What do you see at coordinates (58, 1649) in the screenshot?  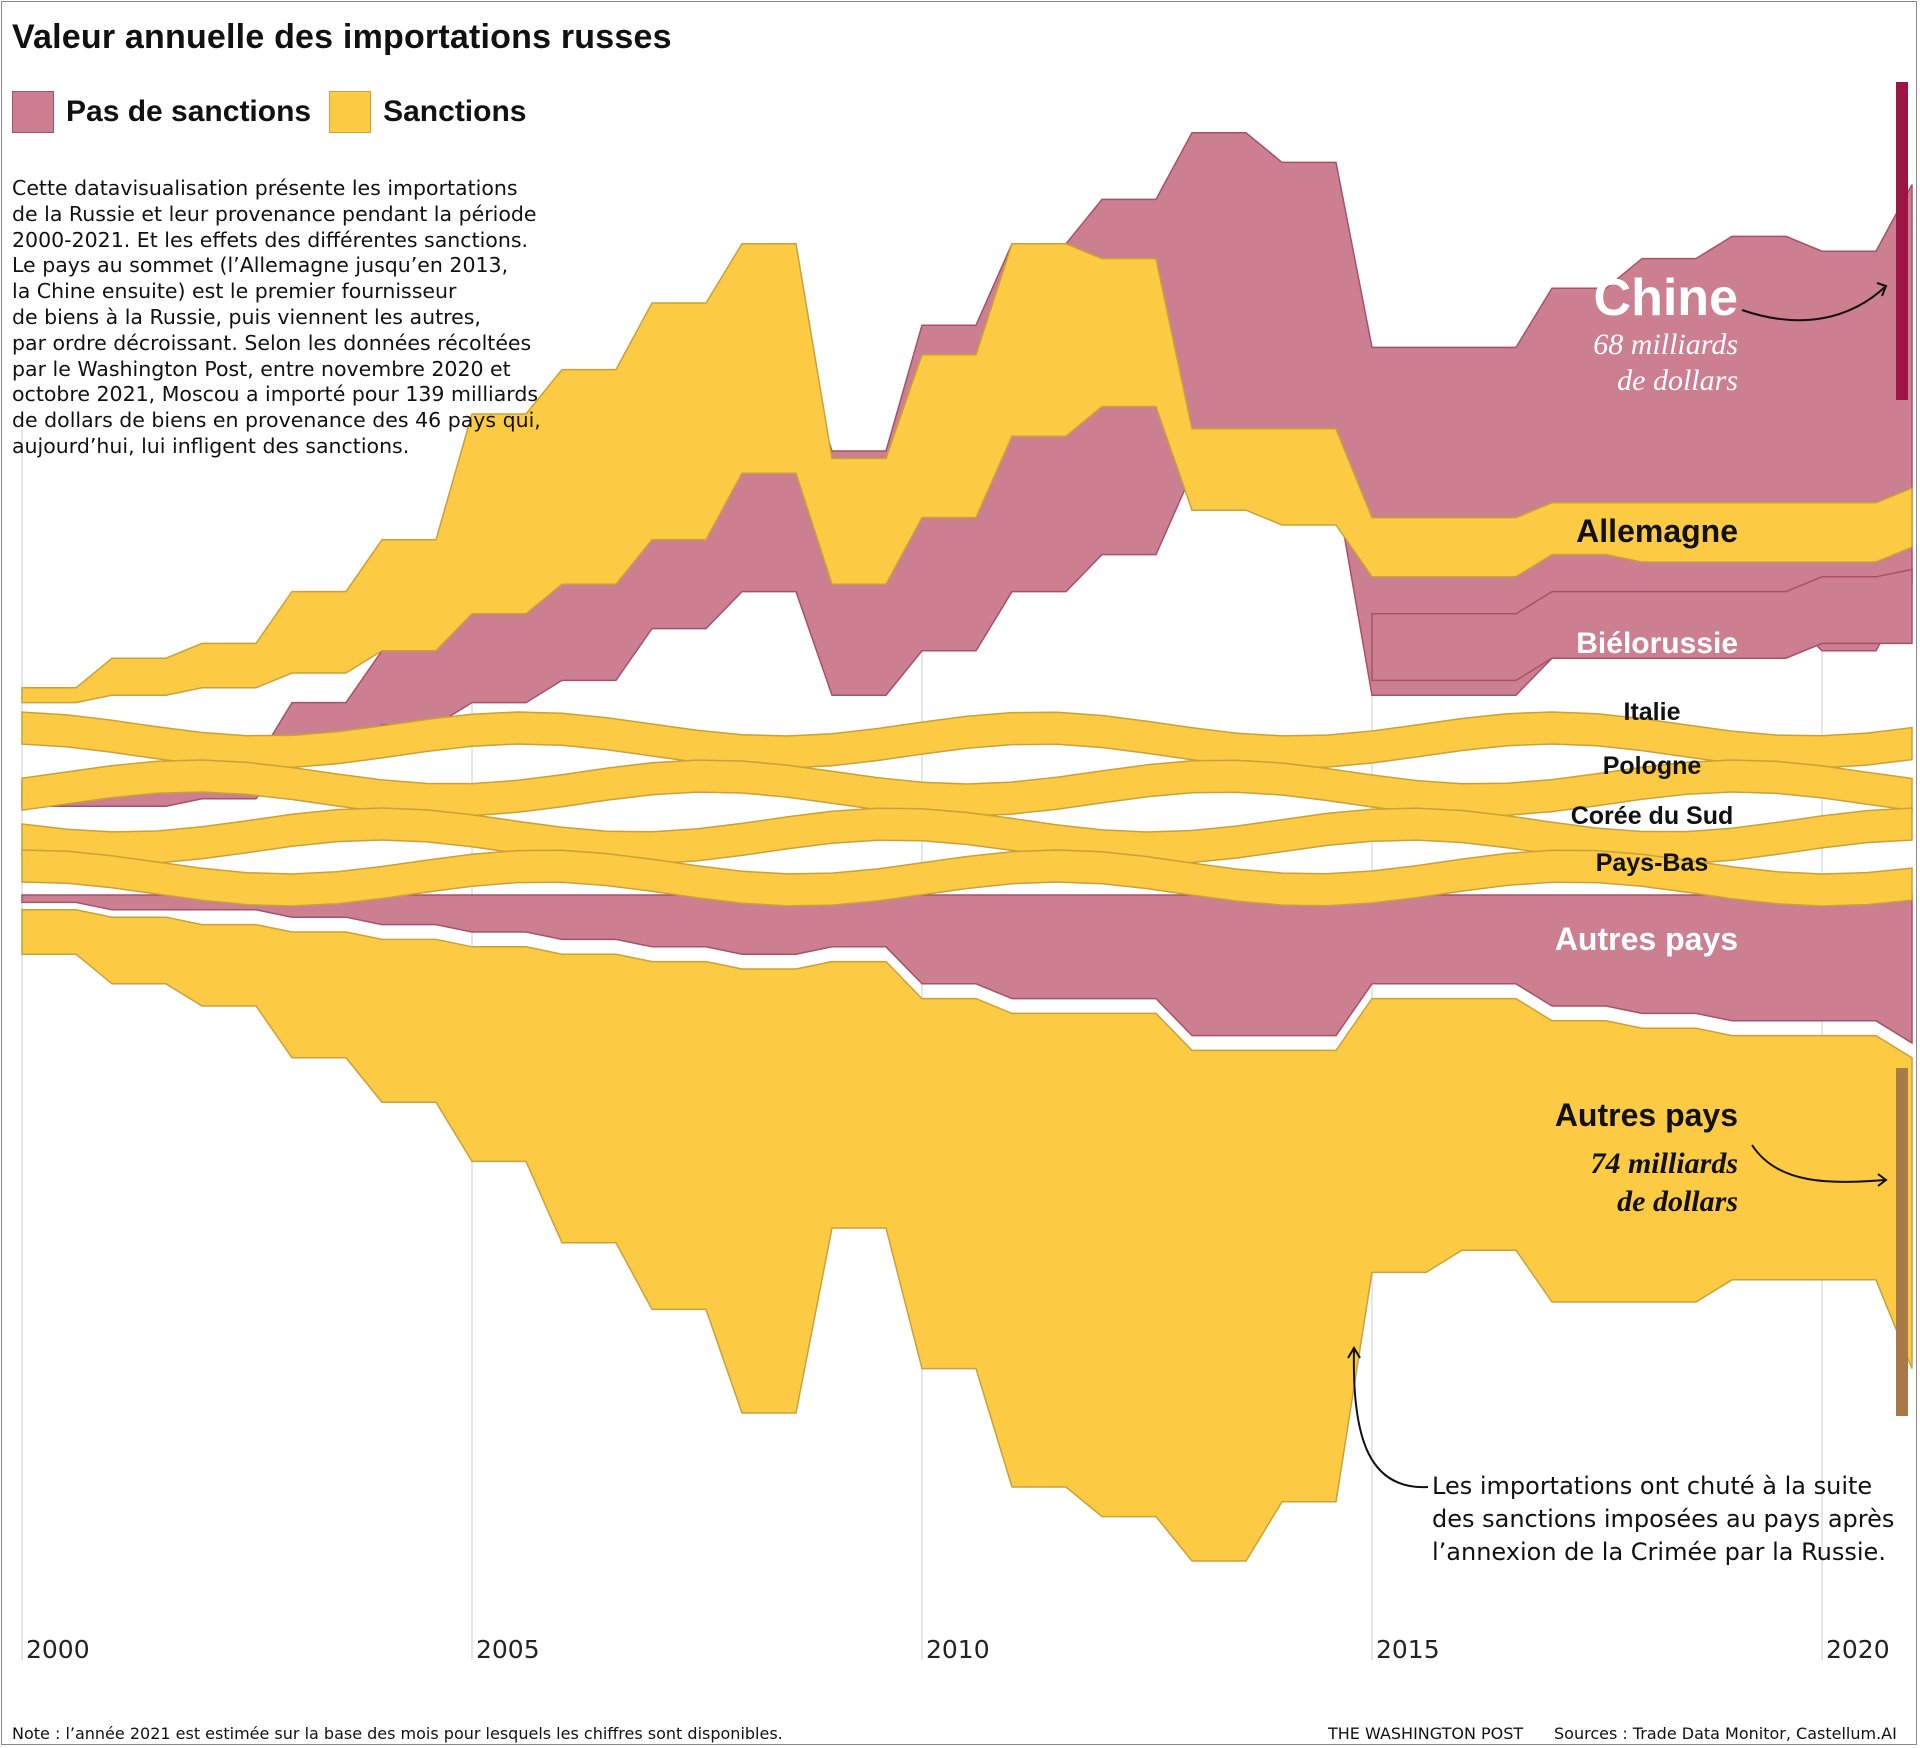 I see `tick-label-2000: 2000` at bounding box center [58, 1649].